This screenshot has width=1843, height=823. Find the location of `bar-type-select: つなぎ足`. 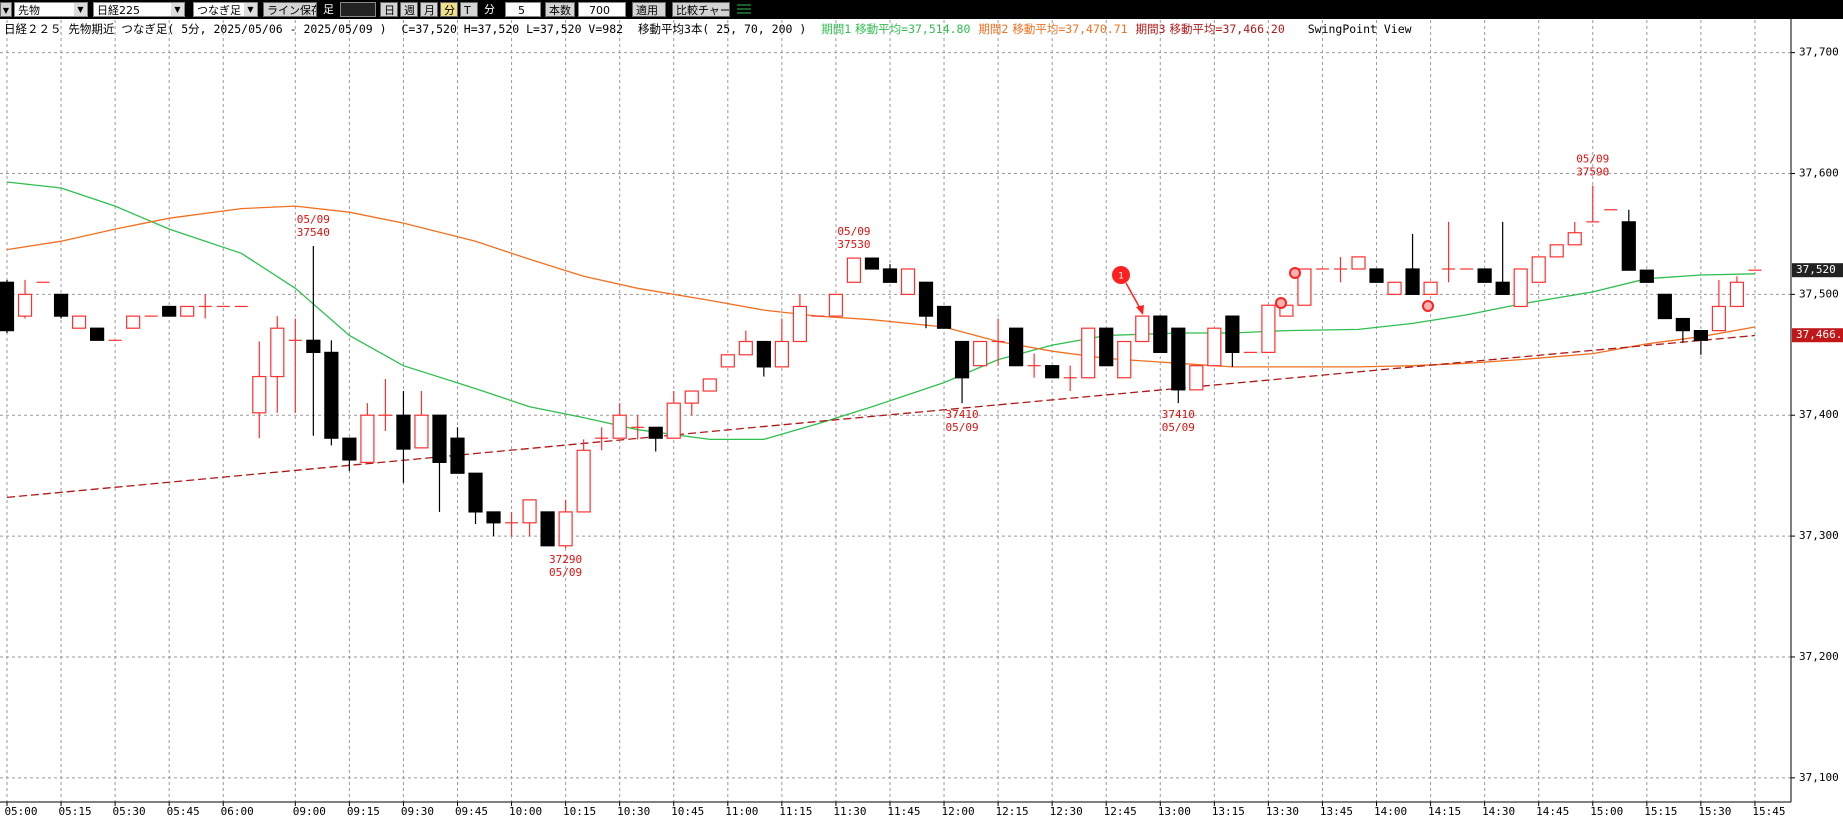

bar-type-select: つなぎ足 is located at coordinates (225, 9).